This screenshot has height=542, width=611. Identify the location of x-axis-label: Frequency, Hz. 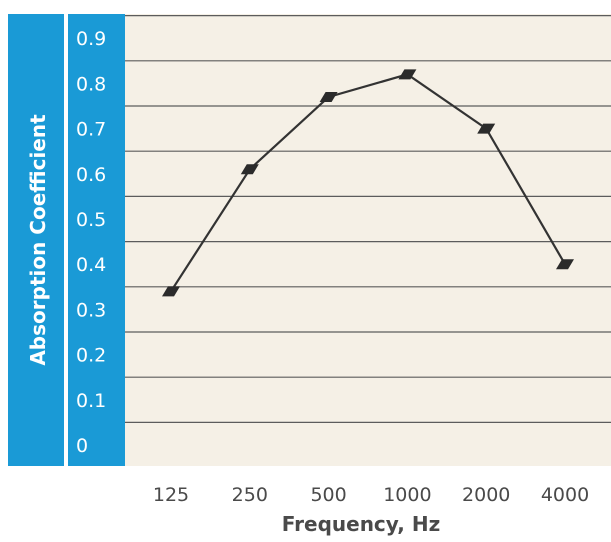
(361, 524).